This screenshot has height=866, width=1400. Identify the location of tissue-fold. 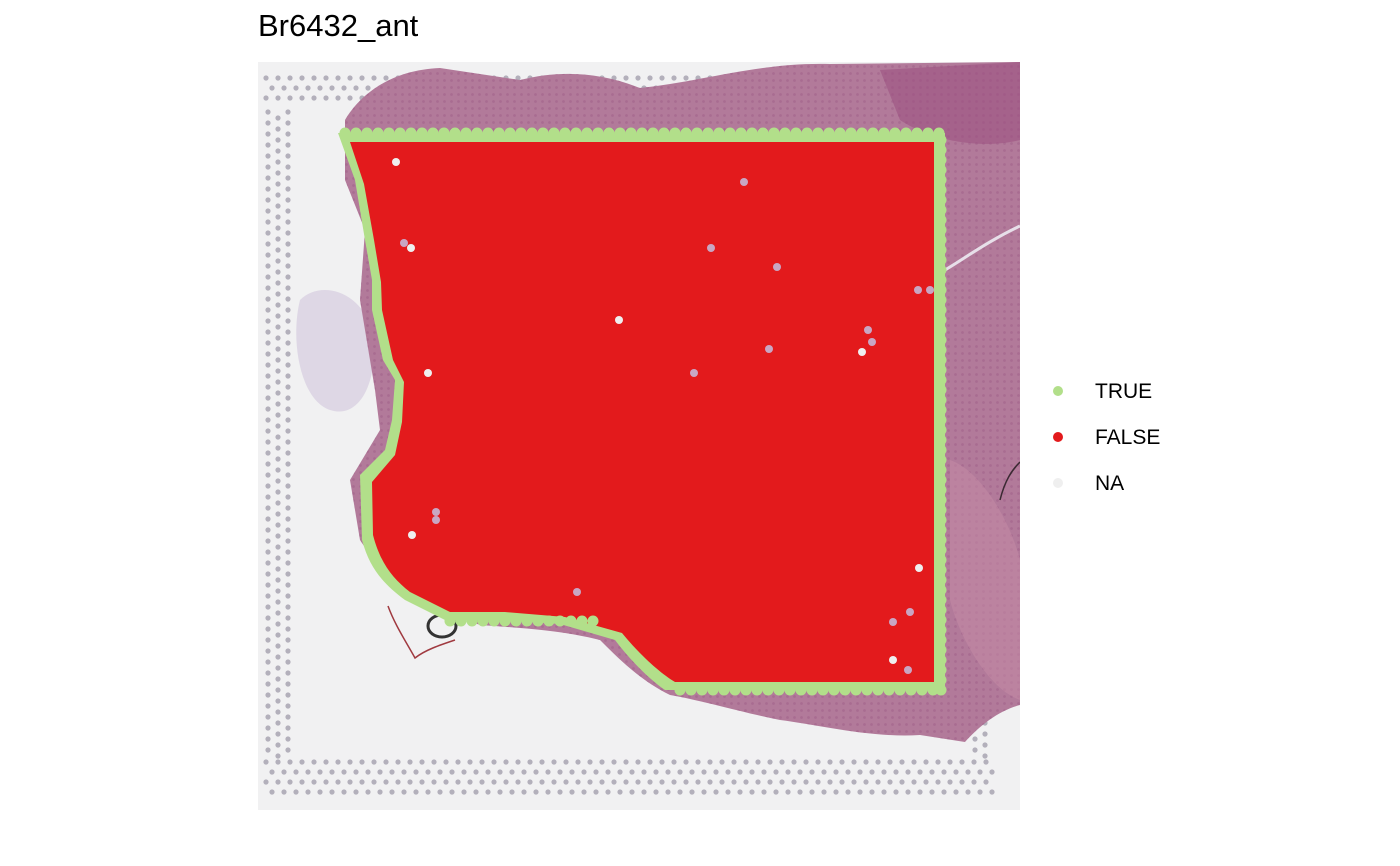
(1009, 481).